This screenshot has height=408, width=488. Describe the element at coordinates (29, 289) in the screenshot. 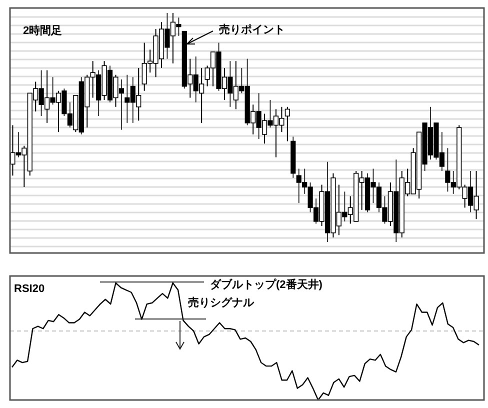

I see `chart-title: RSI20` at that location.